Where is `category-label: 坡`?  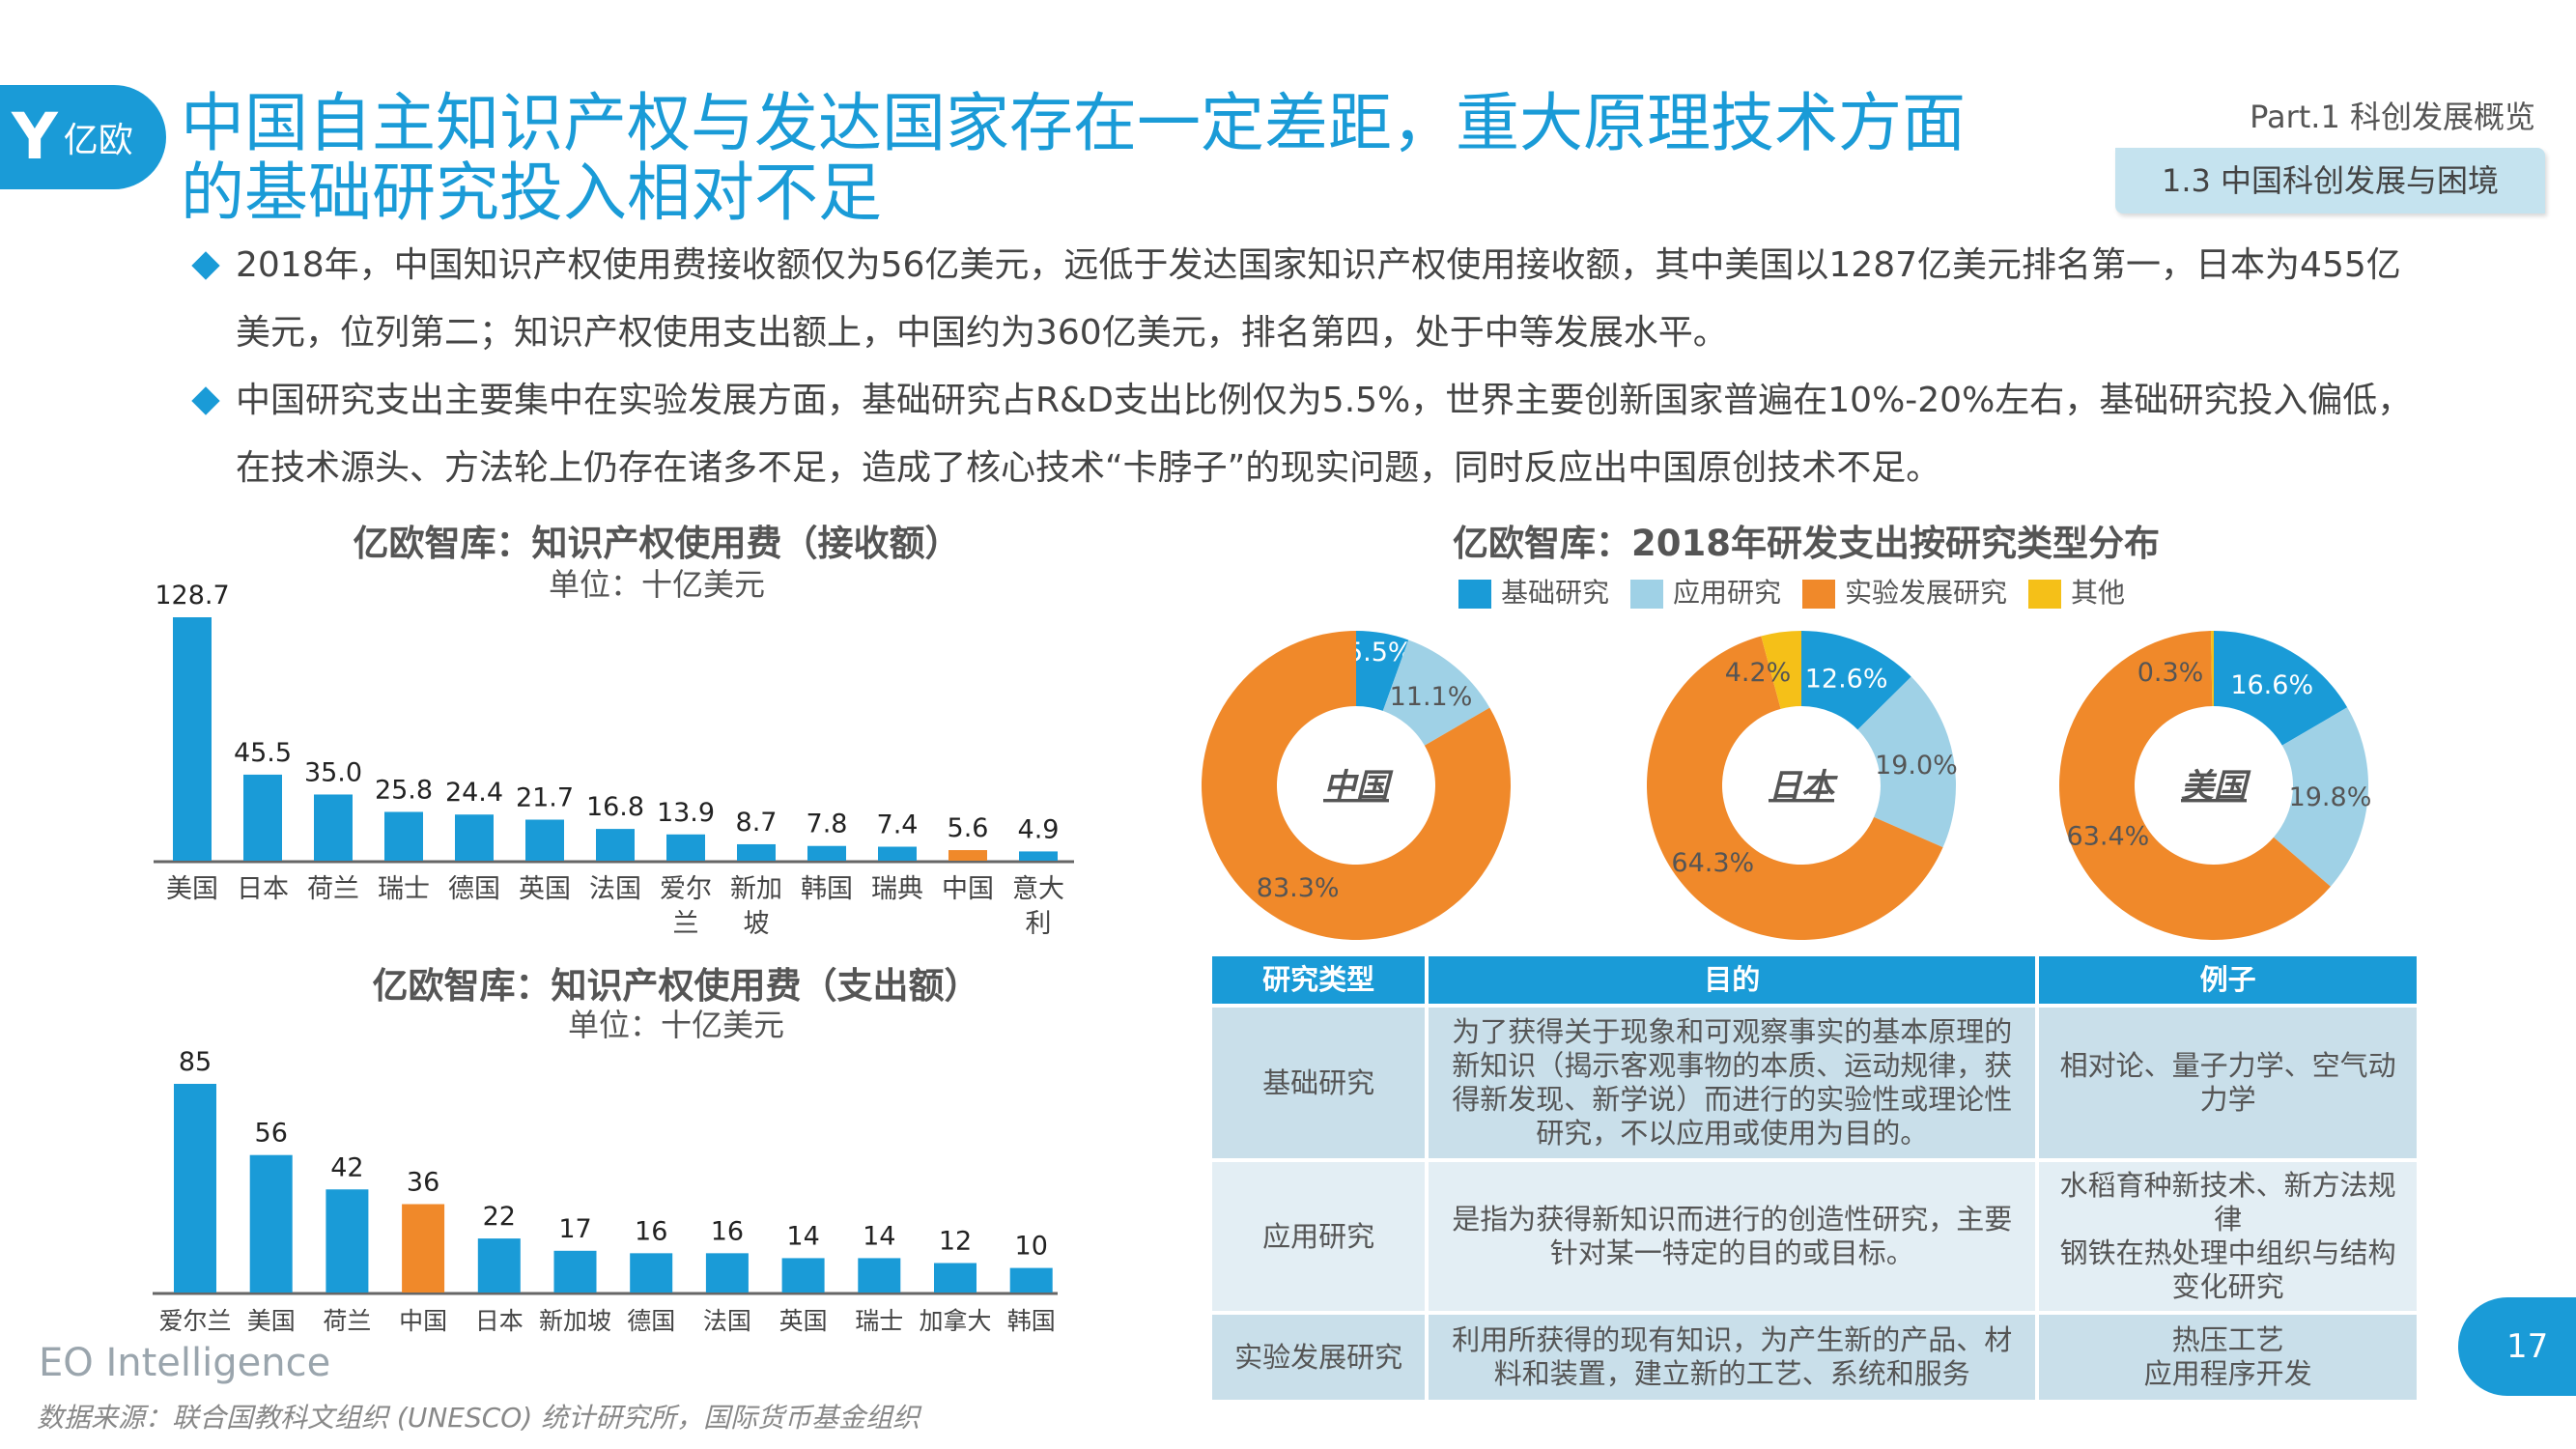
category-label: 坡 is located at coordinates (757, 924).